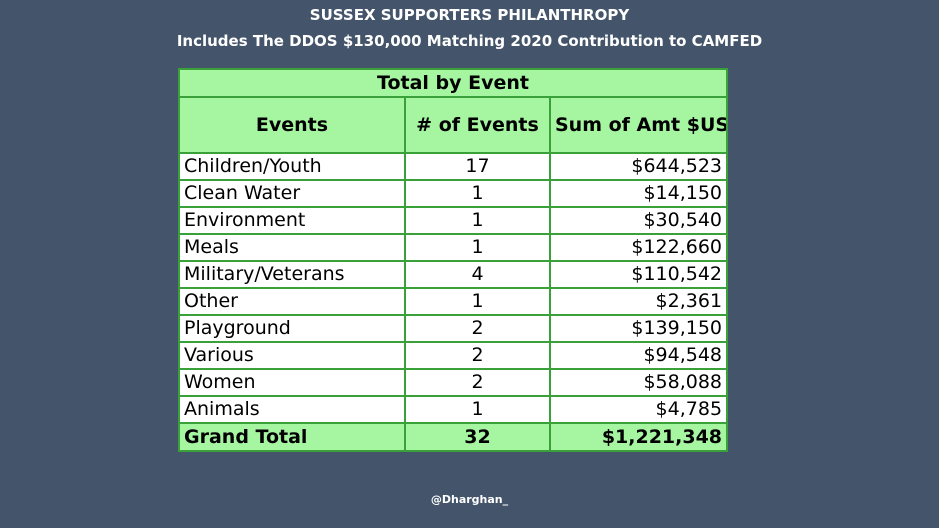 The height and width of the screenshot is (528, 939). Describe the element at coordinates (477, 125) in the screenshot. I see `column-header-count: # of Events` at that location.